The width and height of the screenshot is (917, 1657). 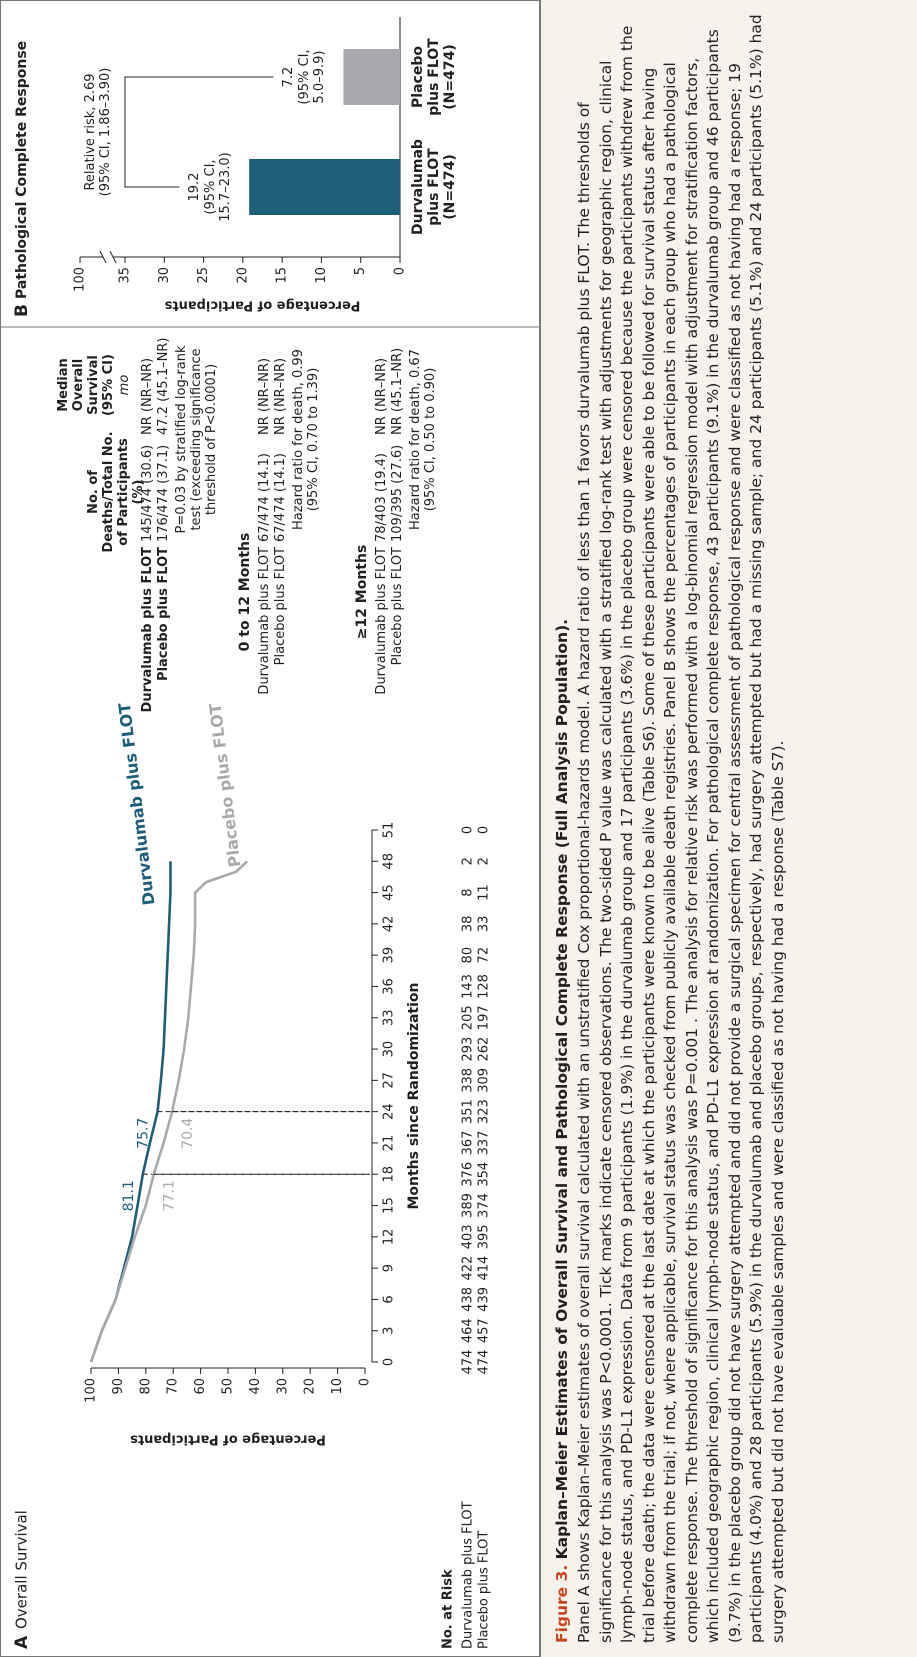 What do you see at coordinates (468, 1236) in the screenshot?
I see `risk-value: 403` at bounding box center [468, 1236].